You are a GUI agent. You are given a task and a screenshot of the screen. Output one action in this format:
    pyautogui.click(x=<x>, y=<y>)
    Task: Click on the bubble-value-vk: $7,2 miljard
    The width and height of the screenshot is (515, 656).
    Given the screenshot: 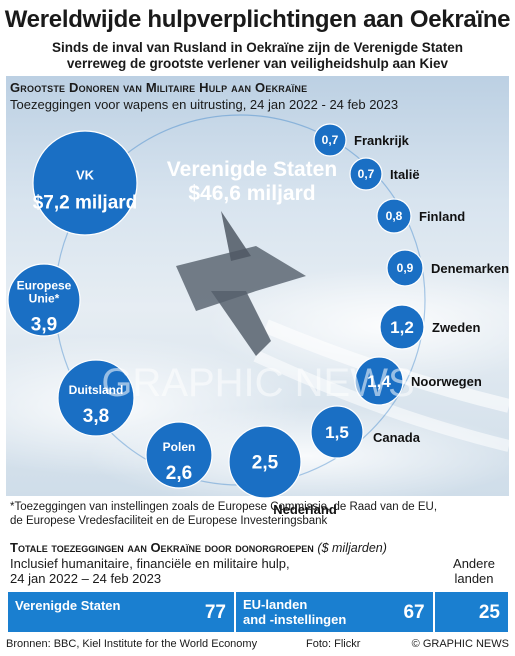 What is the action you would take?
    pyautogui.click(x=85, y=203)
    